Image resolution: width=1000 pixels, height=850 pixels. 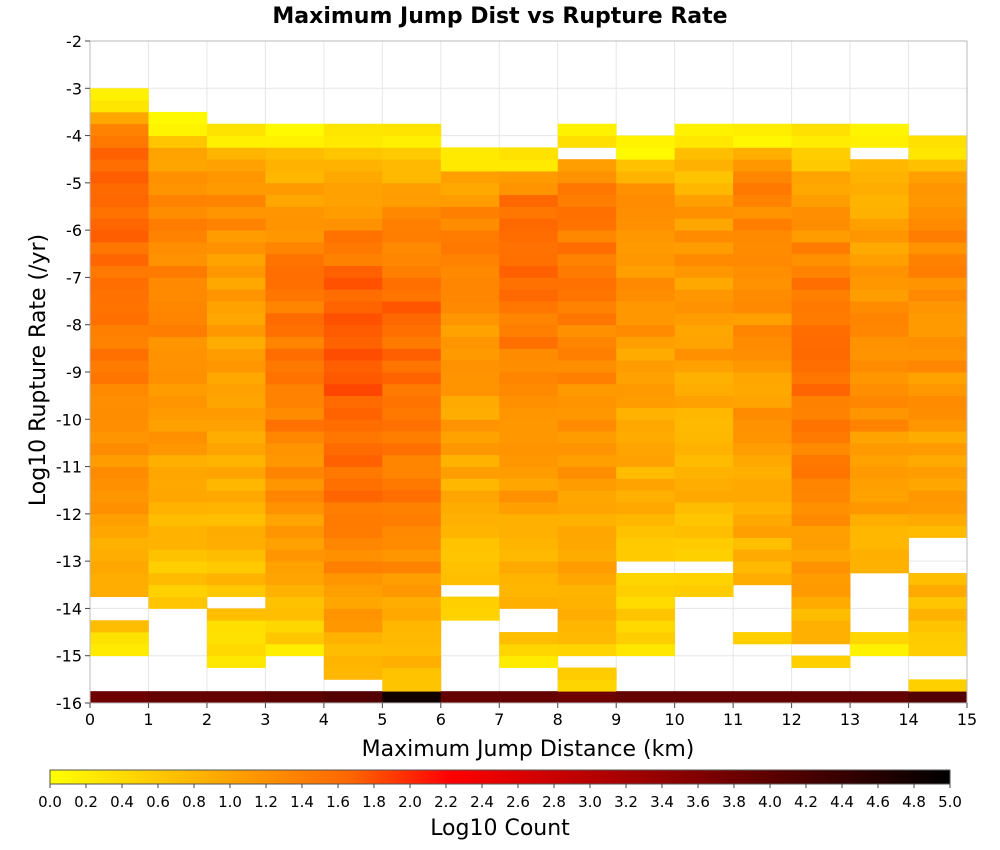 I want to click on x-tick-label: 4, so click(x=324, y=719).